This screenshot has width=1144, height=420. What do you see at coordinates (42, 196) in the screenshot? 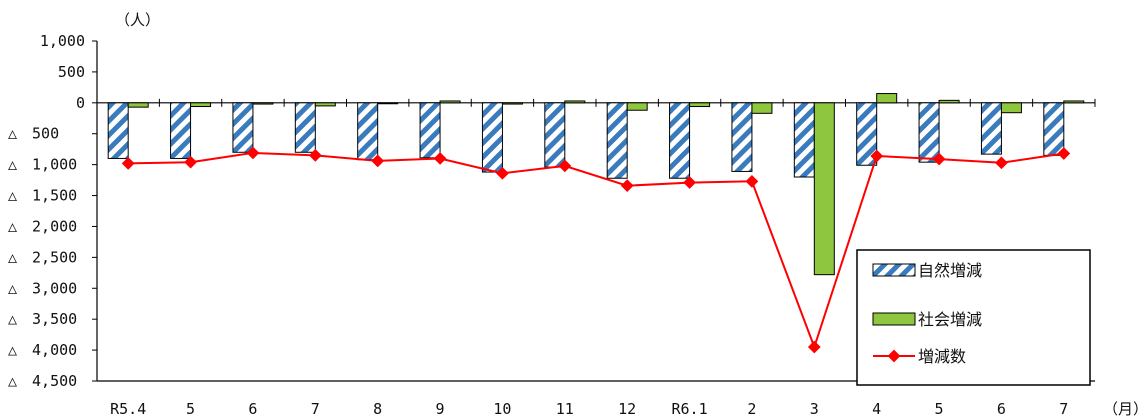
I see `y-tick-label: △ 1,500` at bounding box center [42, 196].